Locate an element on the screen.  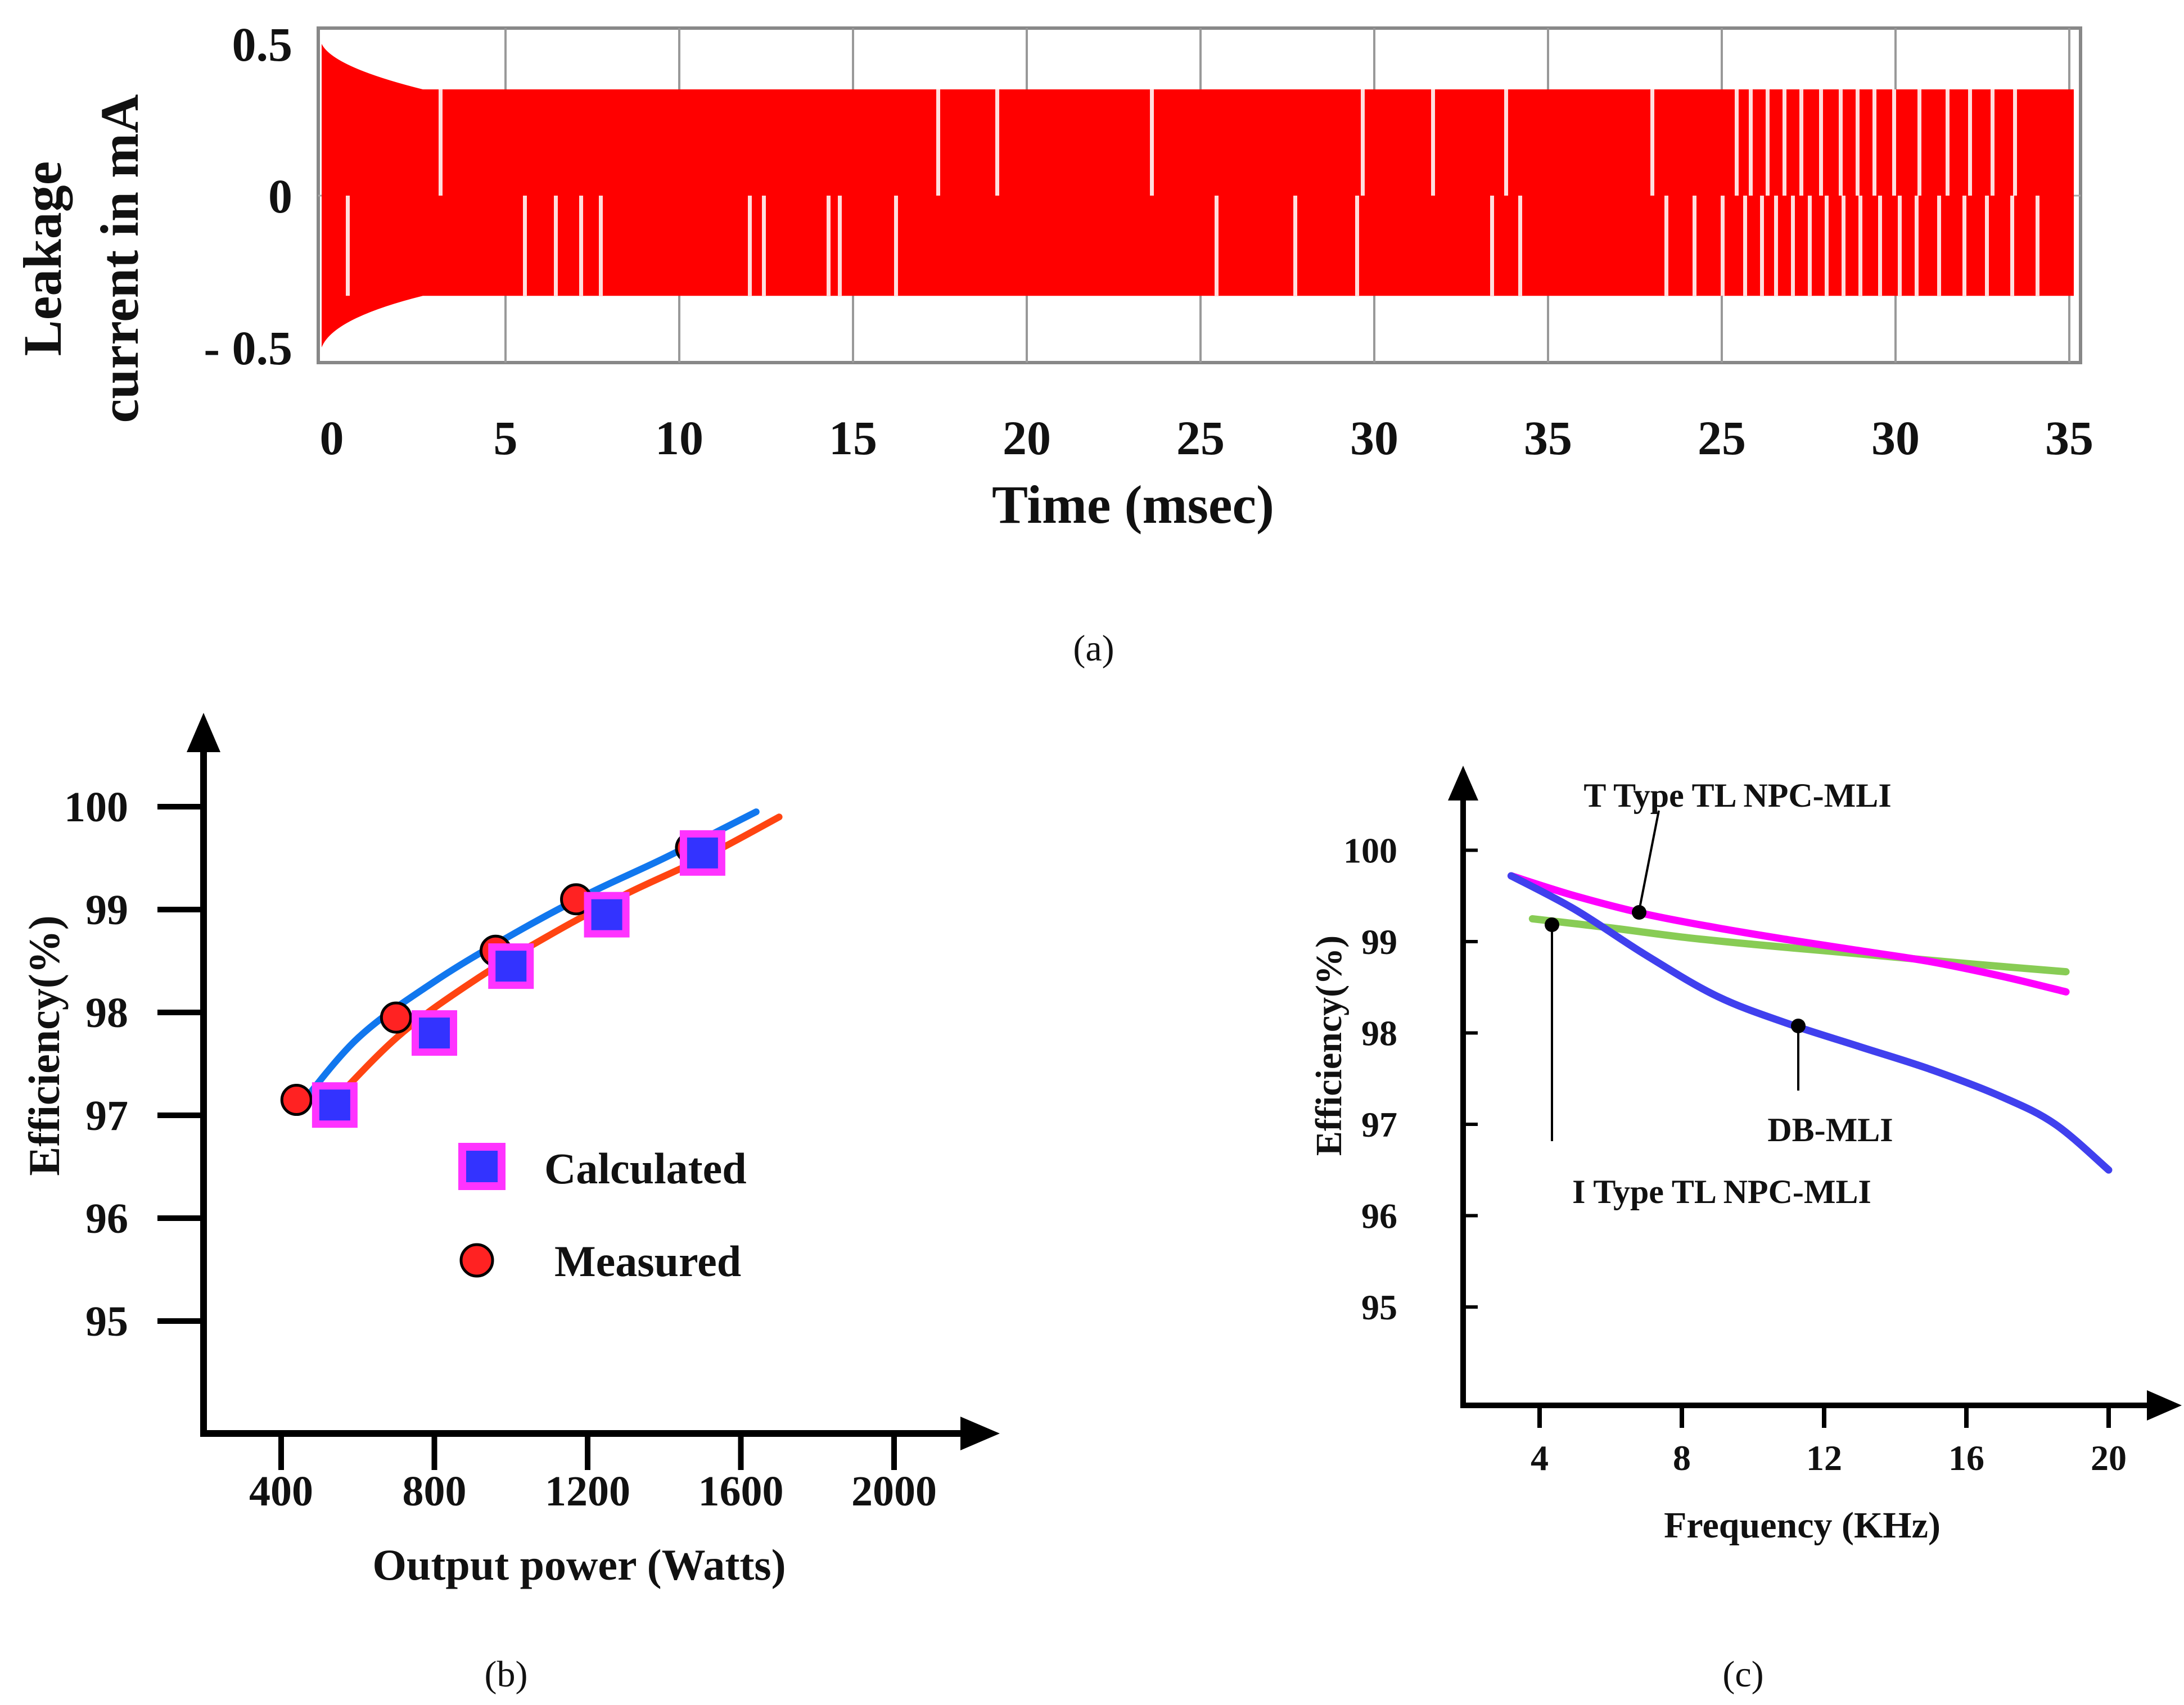
chart-c-xlabel: Frequency (KHz) is located at coordinates (1802, 1525).